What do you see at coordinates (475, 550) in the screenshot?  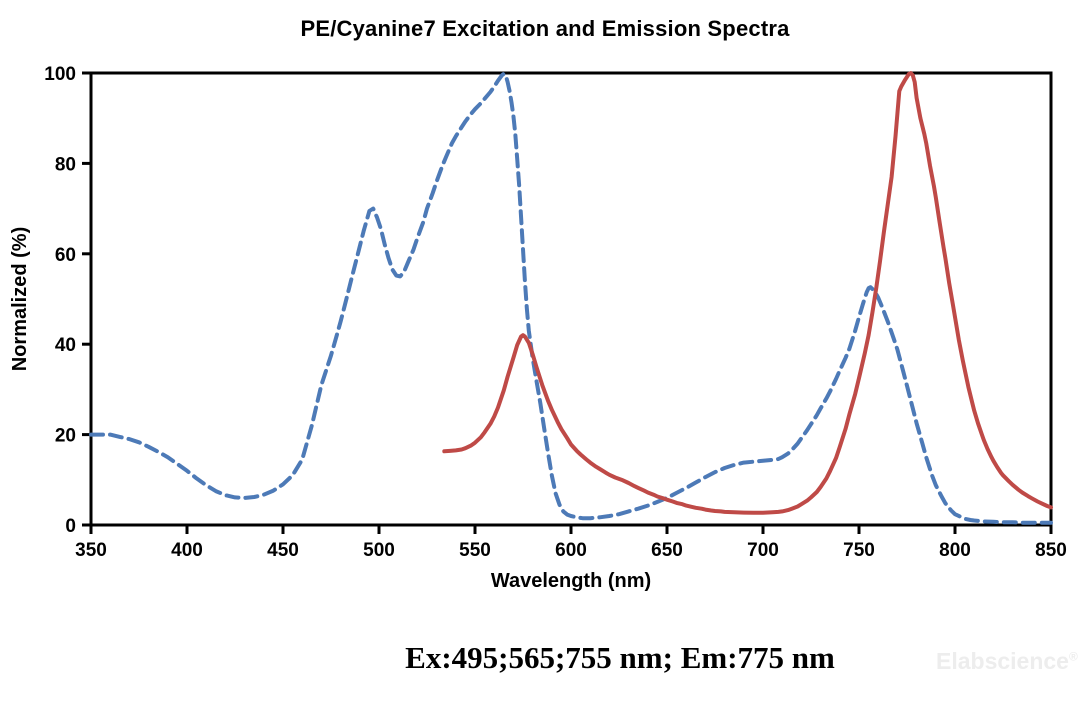 I see `x-tick-label: 550` at bounding box center [475, 550].